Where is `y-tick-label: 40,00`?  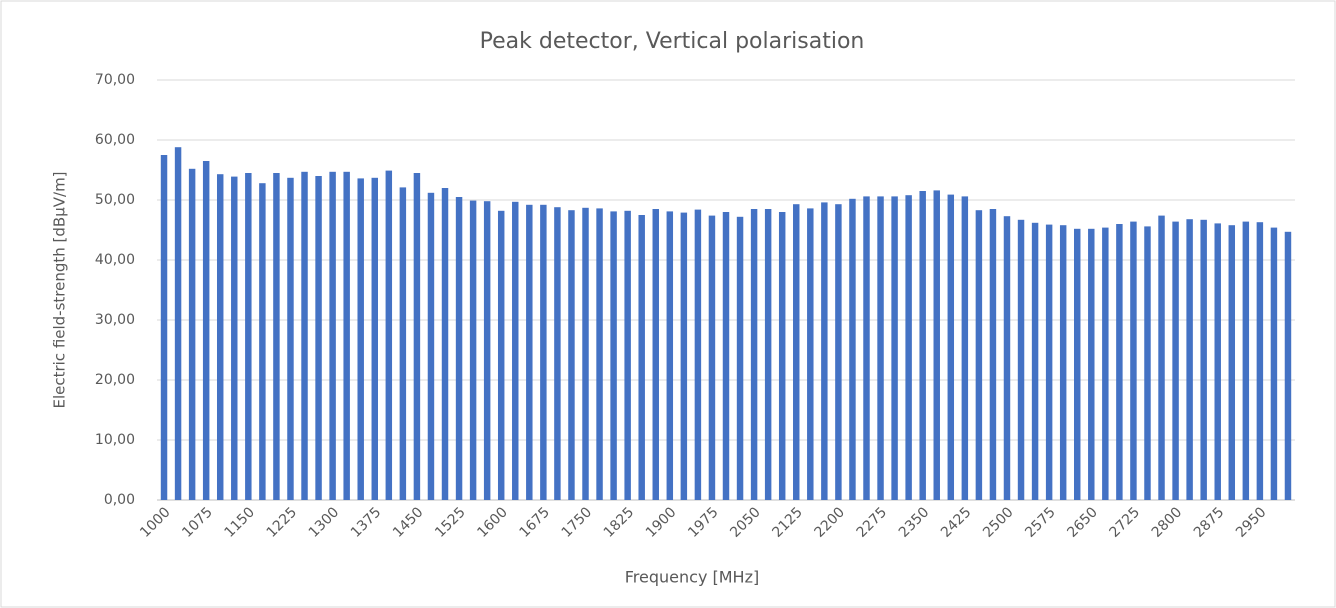
y-tick-label: 40,00 is located at coordinates (115, 260).